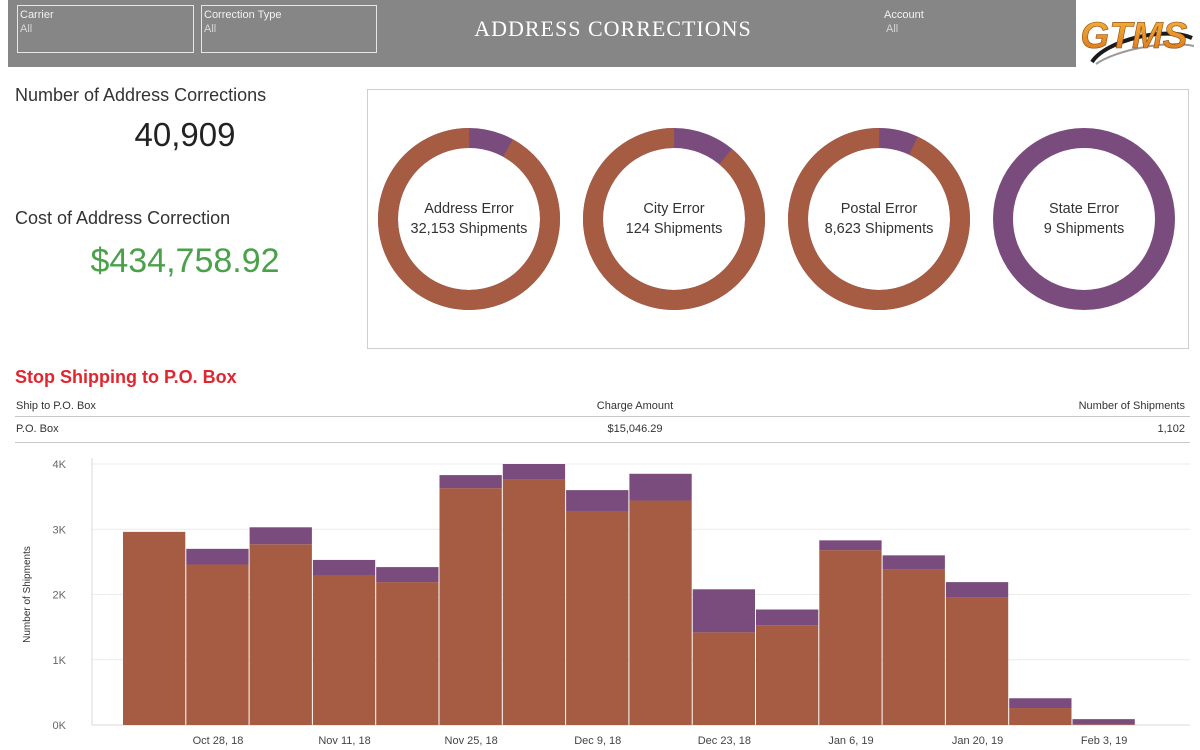 The image size is (1200, 750). Describe the element at coordinates (289, 29) in the screenshot. I see `correction-type-filter: Correction Type All` at that location.